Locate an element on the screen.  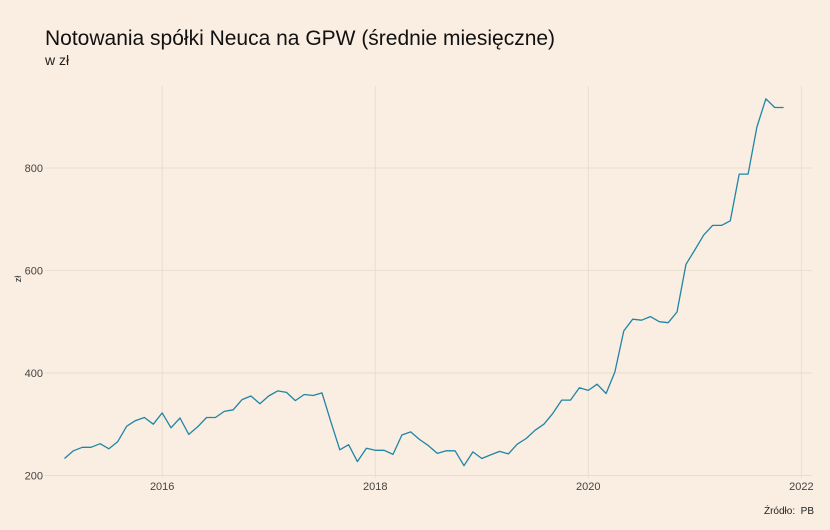
x-tick-label: 2020 is located at coordinates (588, 487).